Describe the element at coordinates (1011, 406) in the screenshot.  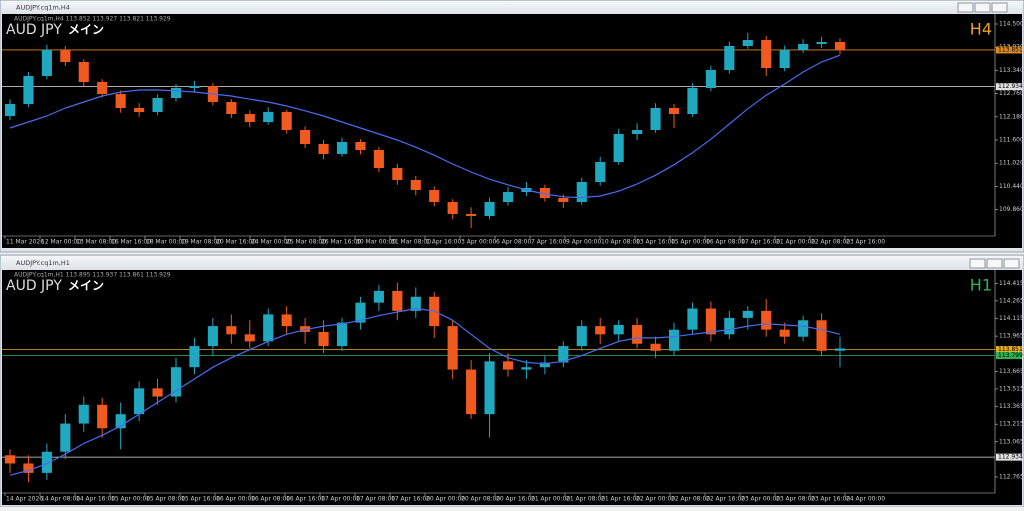
I see `y-tick-label: 113.365` at that location.